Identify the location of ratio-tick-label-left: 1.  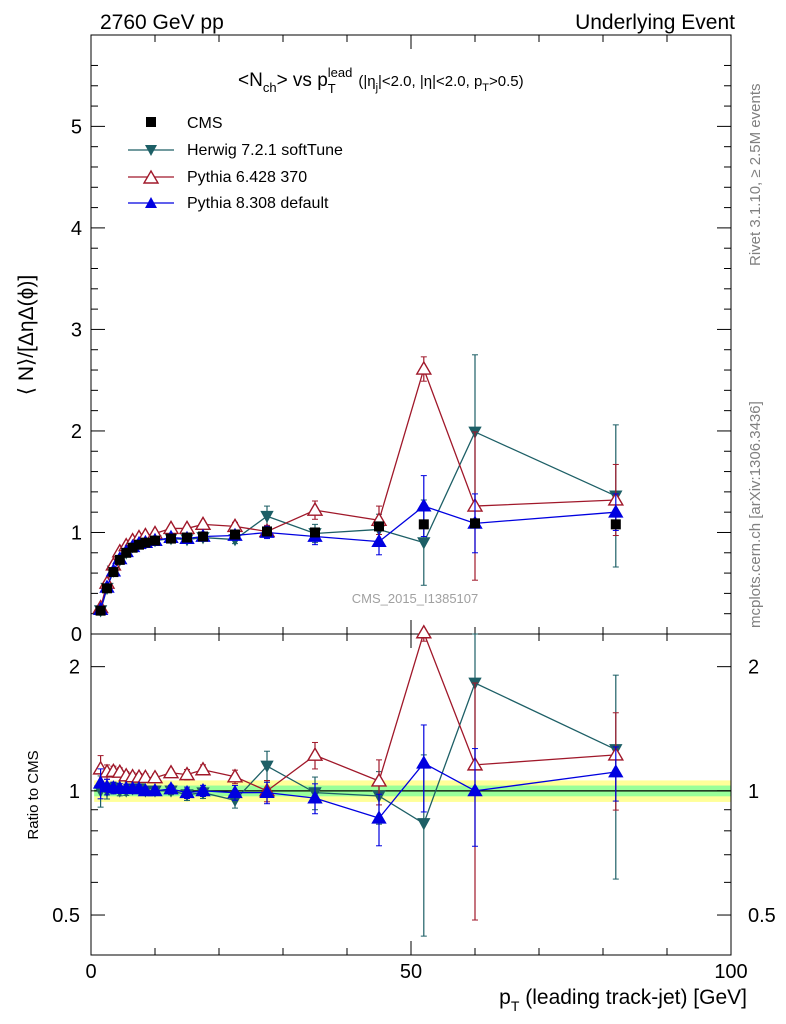
(74, 792).